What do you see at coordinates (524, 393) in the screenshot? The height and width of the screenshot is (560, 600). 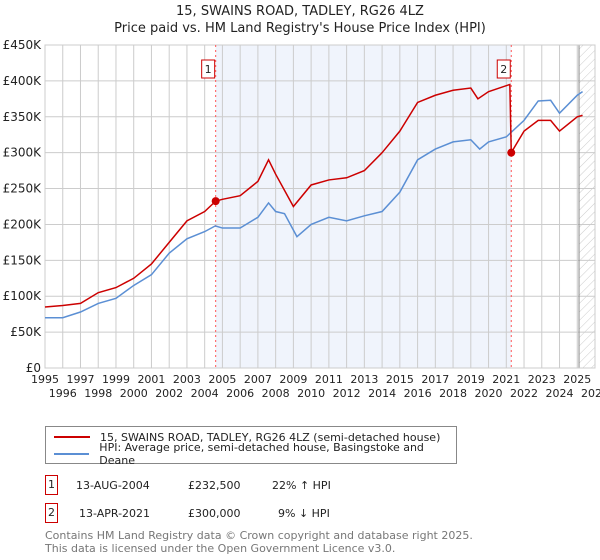 I see `x-tick-label: 2022` at bounding box center [524, 393].